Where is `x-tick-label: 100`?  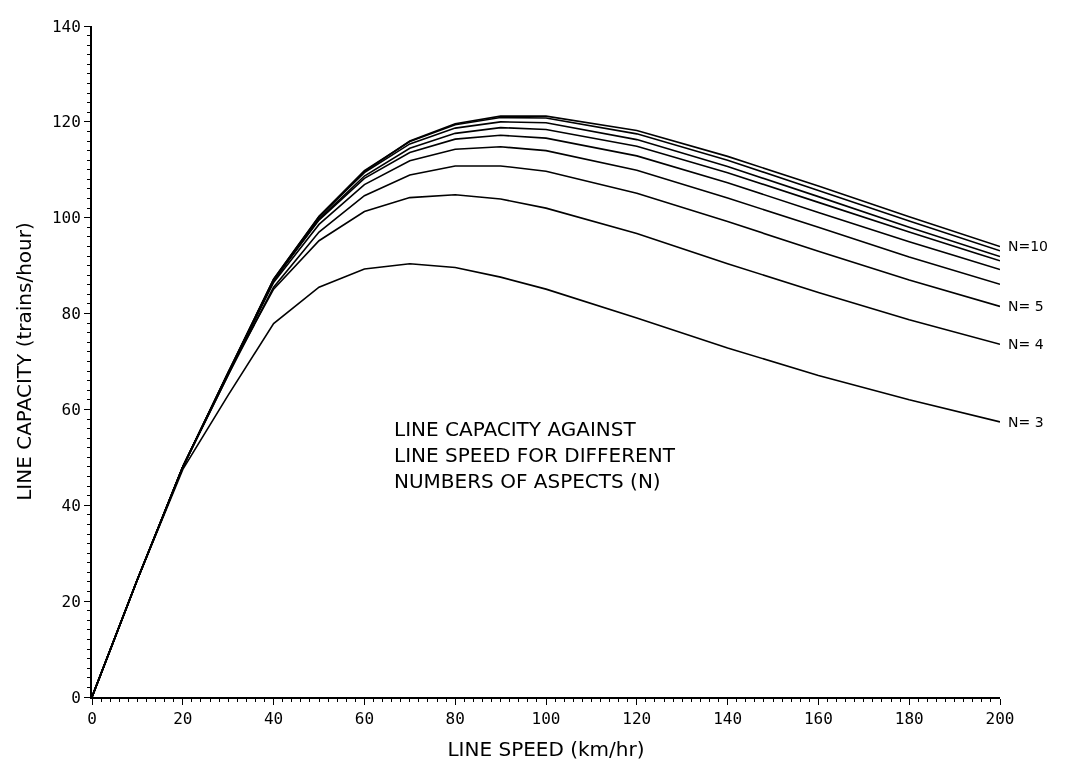 x-tick-label: 100 is located at coordinates (546, 719).